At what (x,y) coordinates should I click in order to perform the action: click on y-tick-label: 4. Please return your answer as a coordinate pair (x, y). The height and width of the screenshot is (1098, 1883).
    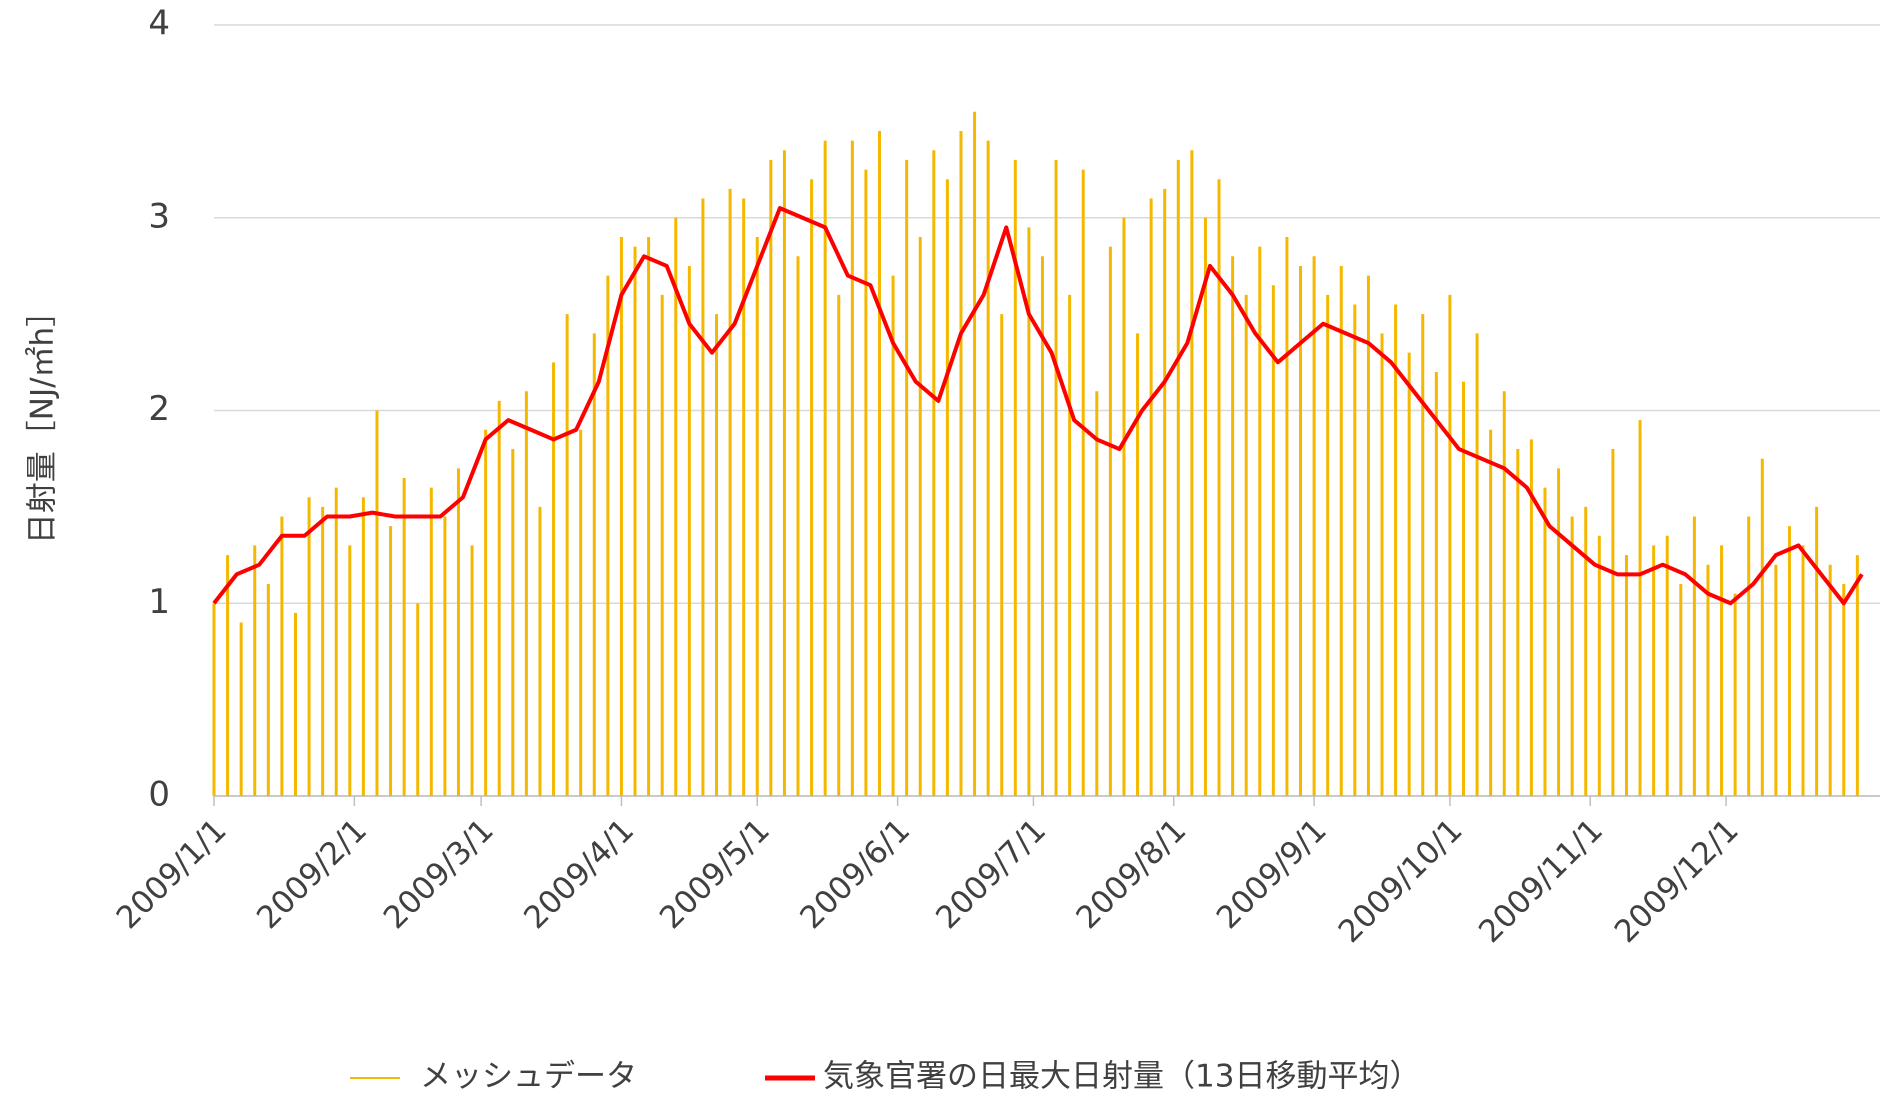
    Looking at the image, I should click on (159, 24).